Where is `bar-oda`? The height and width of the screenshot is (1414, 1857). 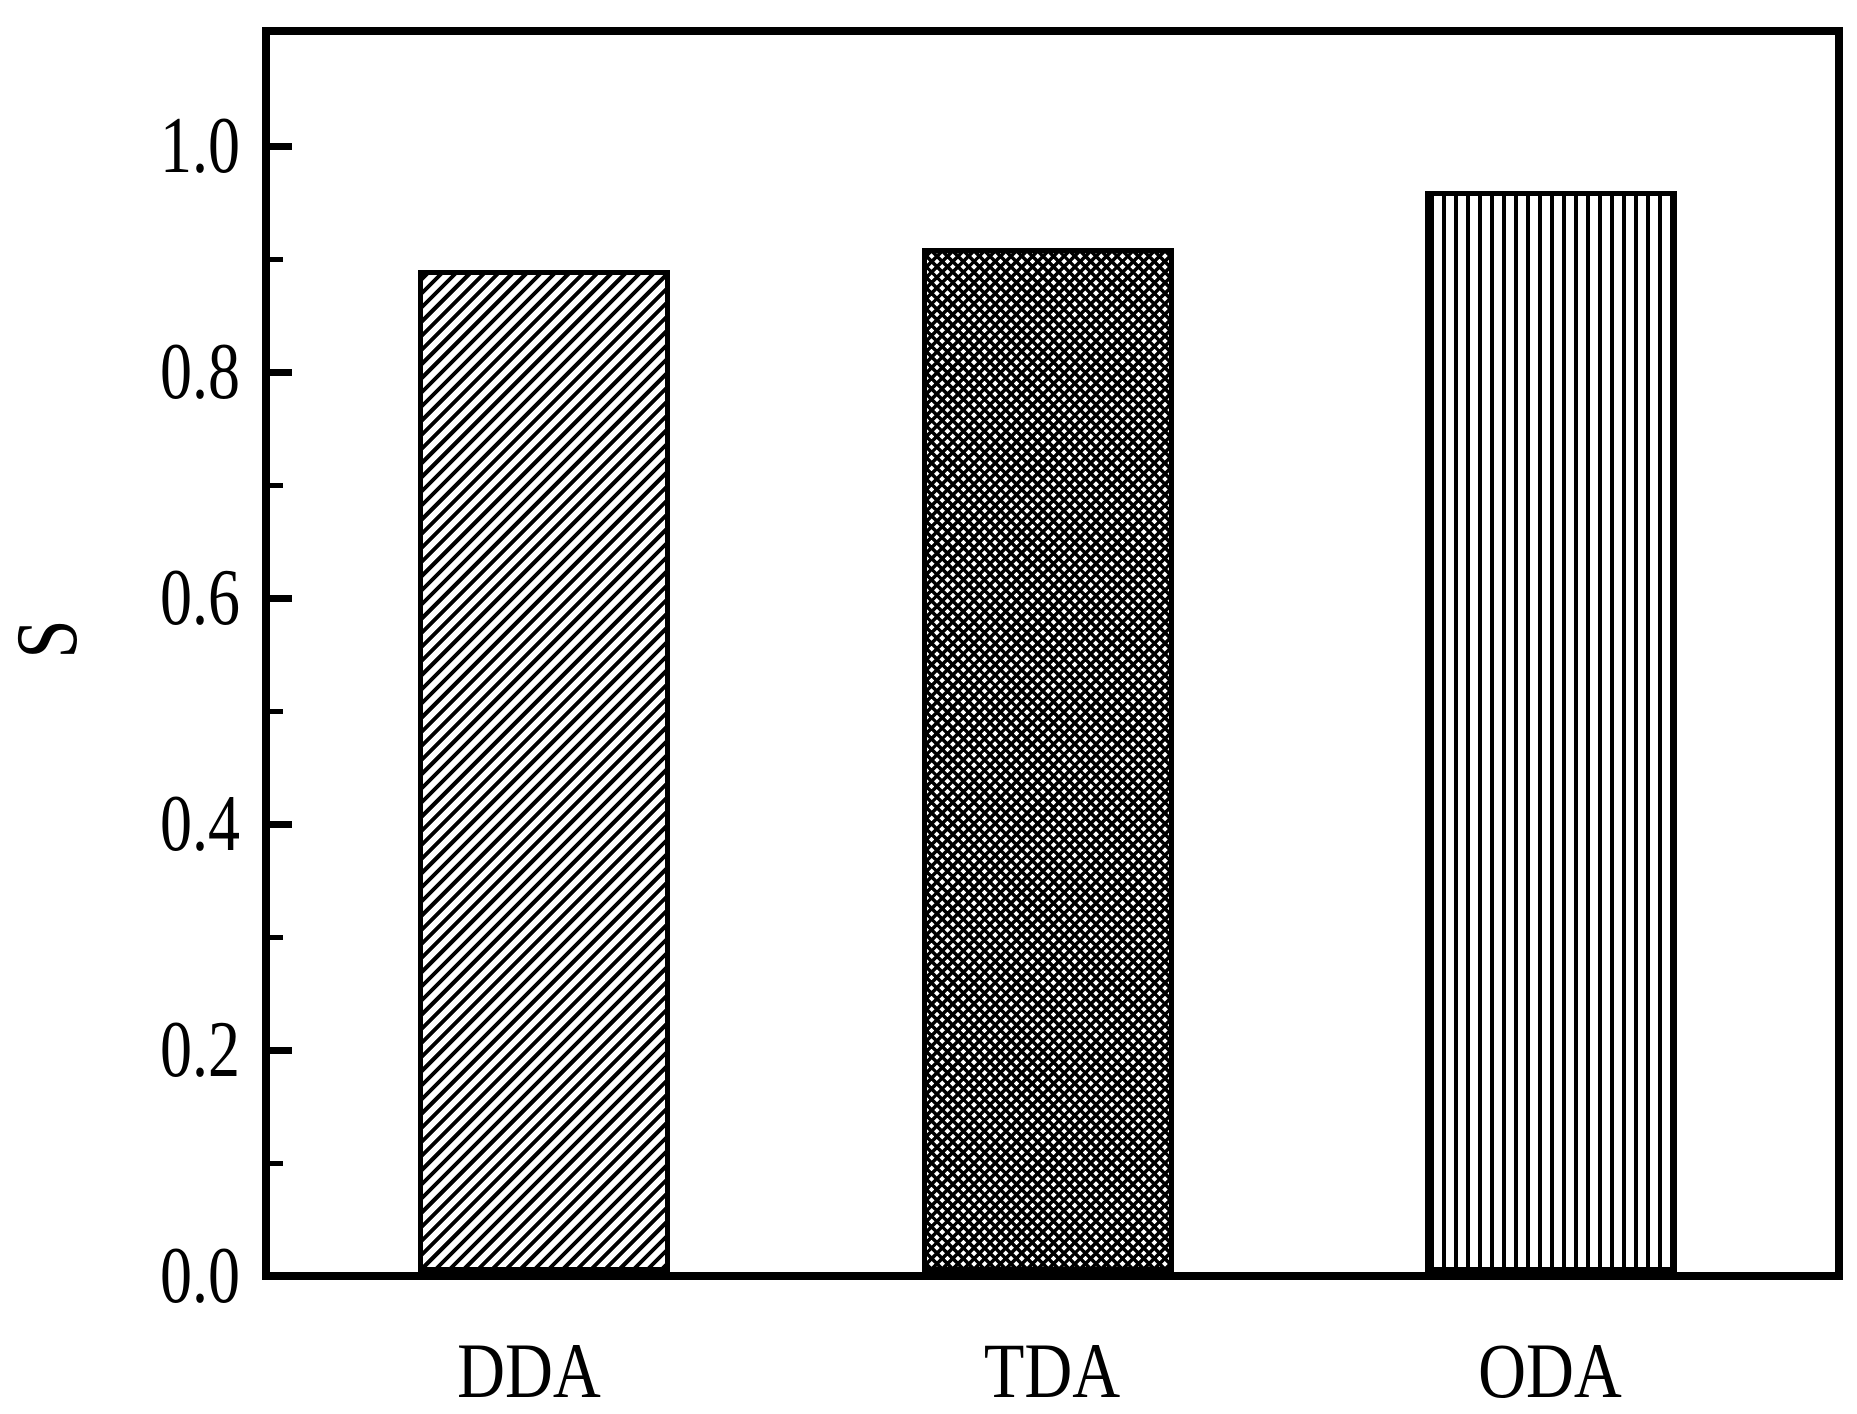 bar-oda is located at coordinates (1551, 731).